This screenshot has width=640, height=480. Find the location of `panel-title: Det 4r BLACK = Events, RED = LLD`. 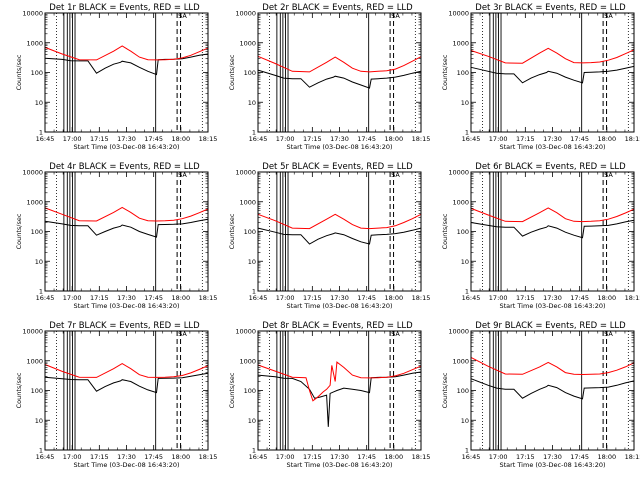

panel-title: Det 4r BLACK = Events, RED = LLD is located at coordinates (124, 167).